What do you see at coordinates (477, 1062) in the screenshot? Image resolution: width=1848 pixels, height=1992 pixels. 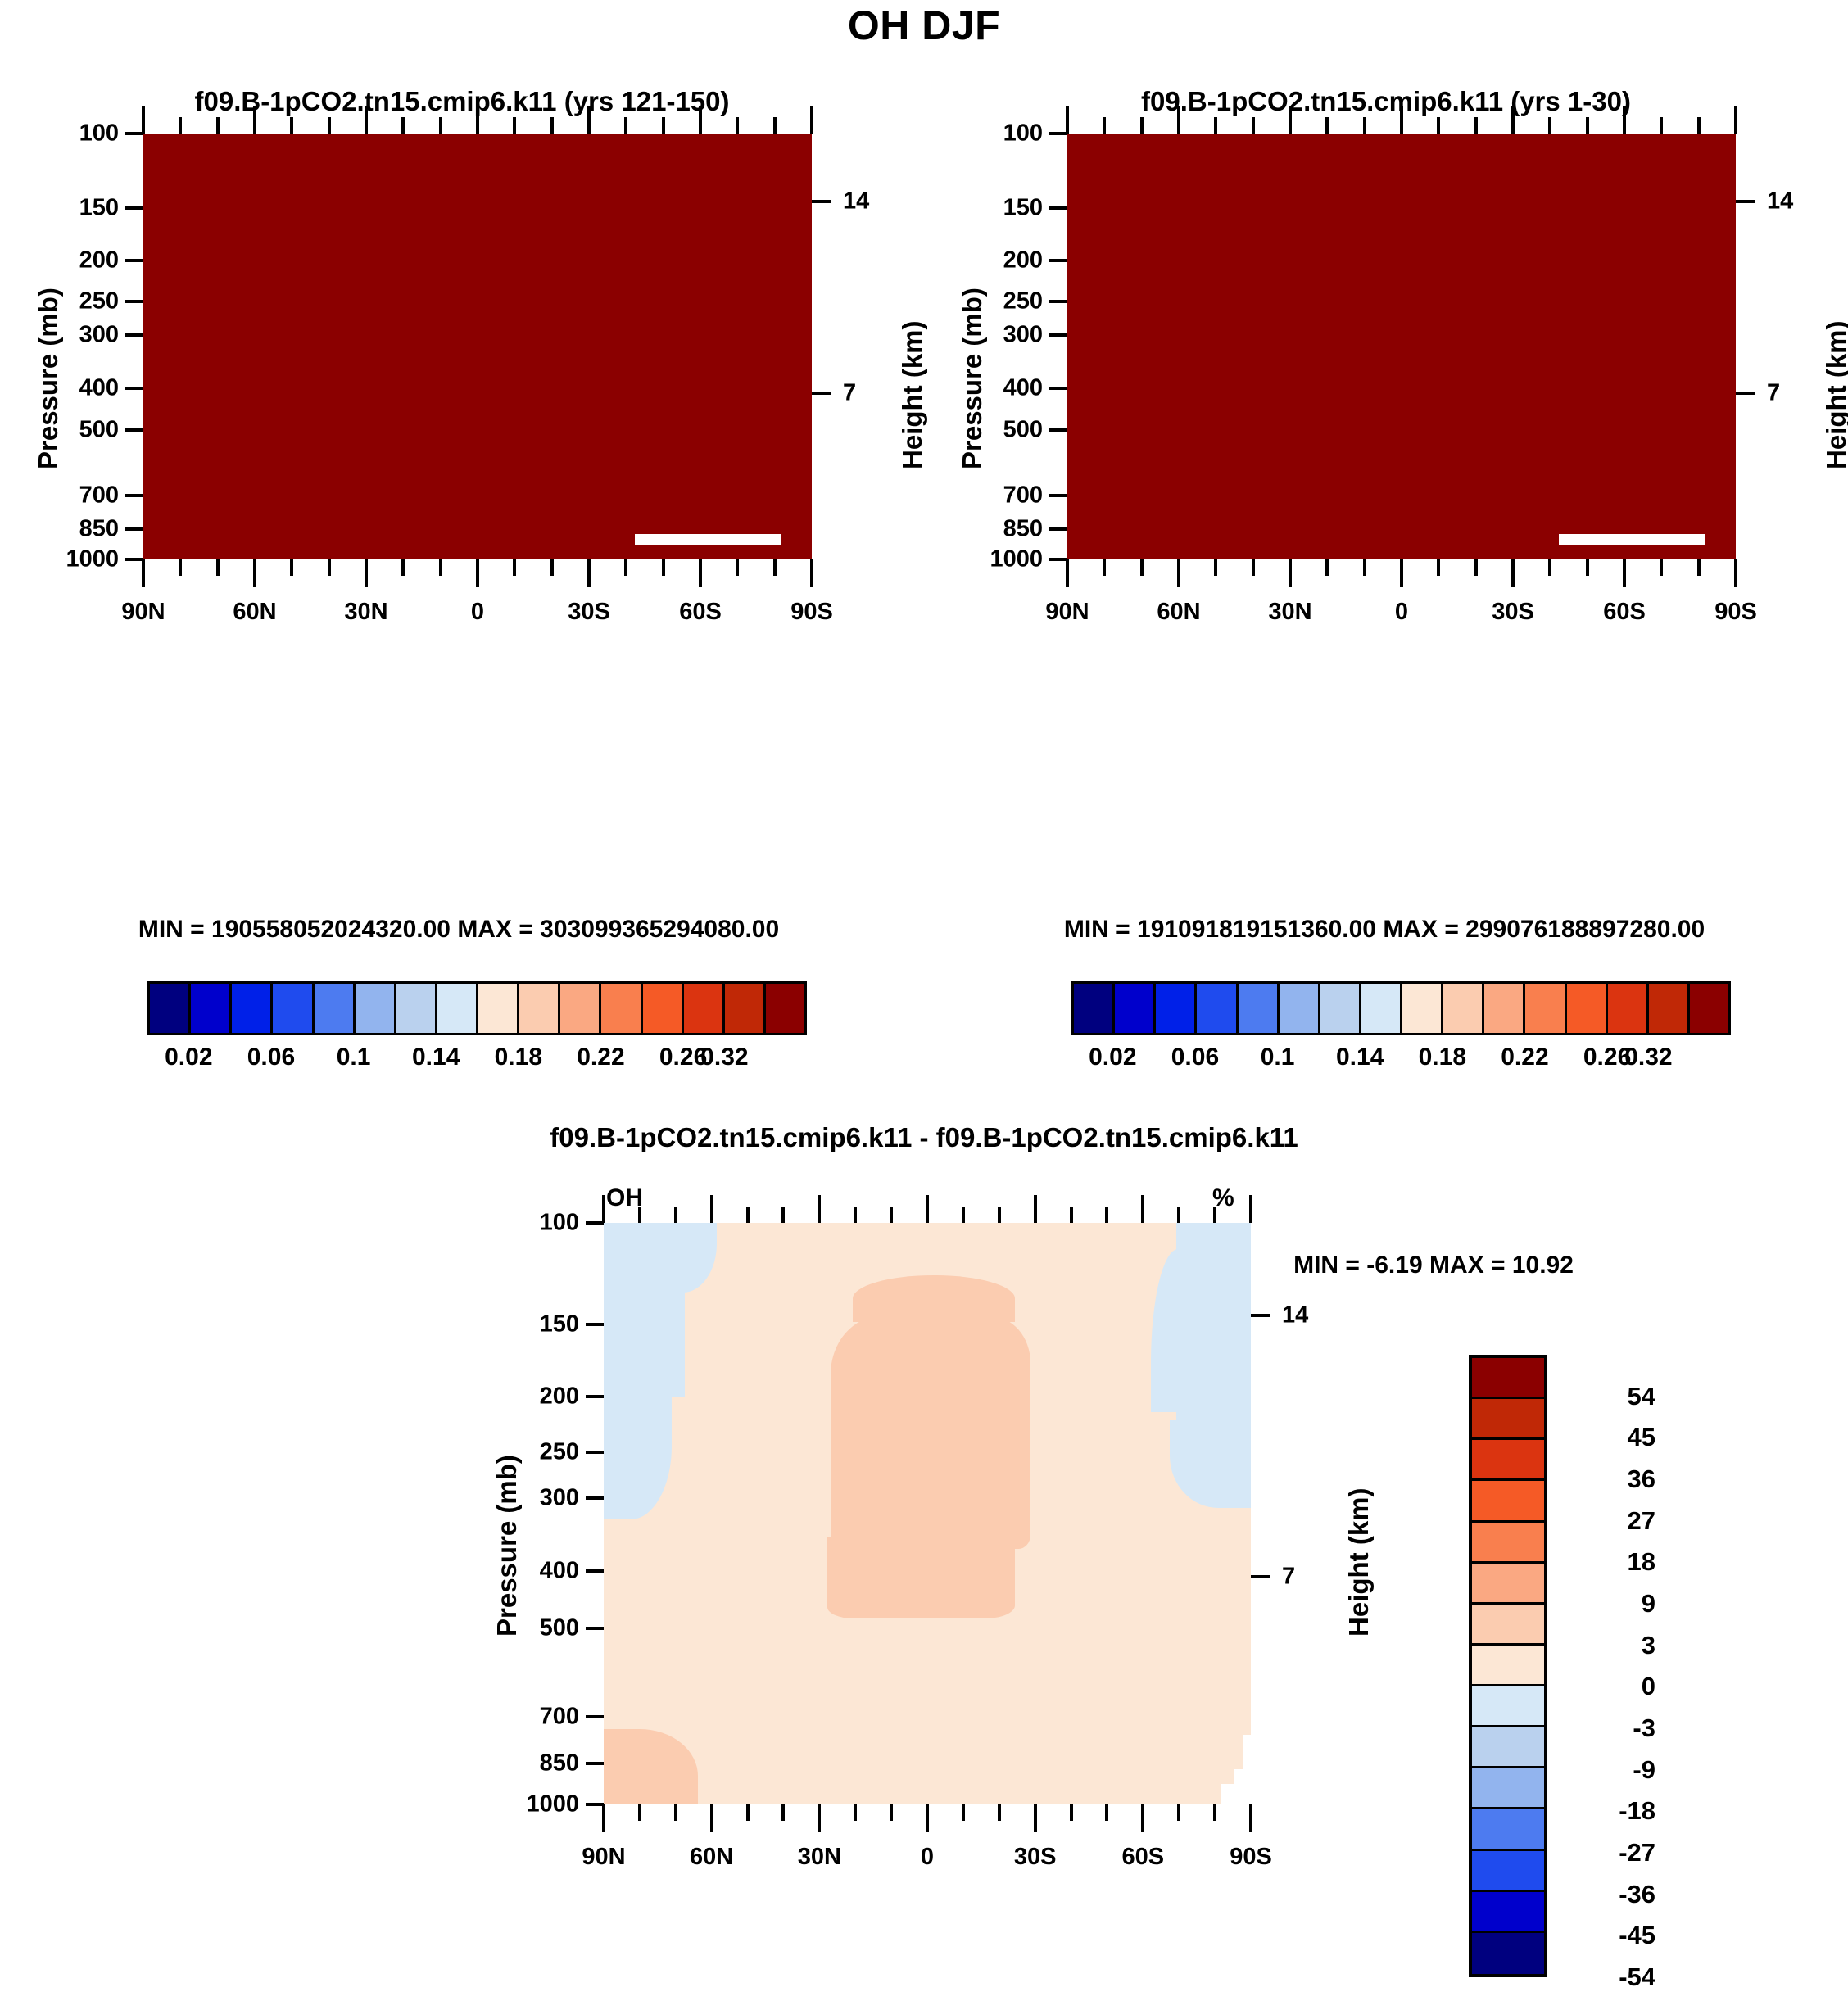 I see `panel-top-left-colorbar-labels: 0.02 0.06 0.1 0.14 0.18 0.22 0.26 0.32` at bounding box center [477, 1062].